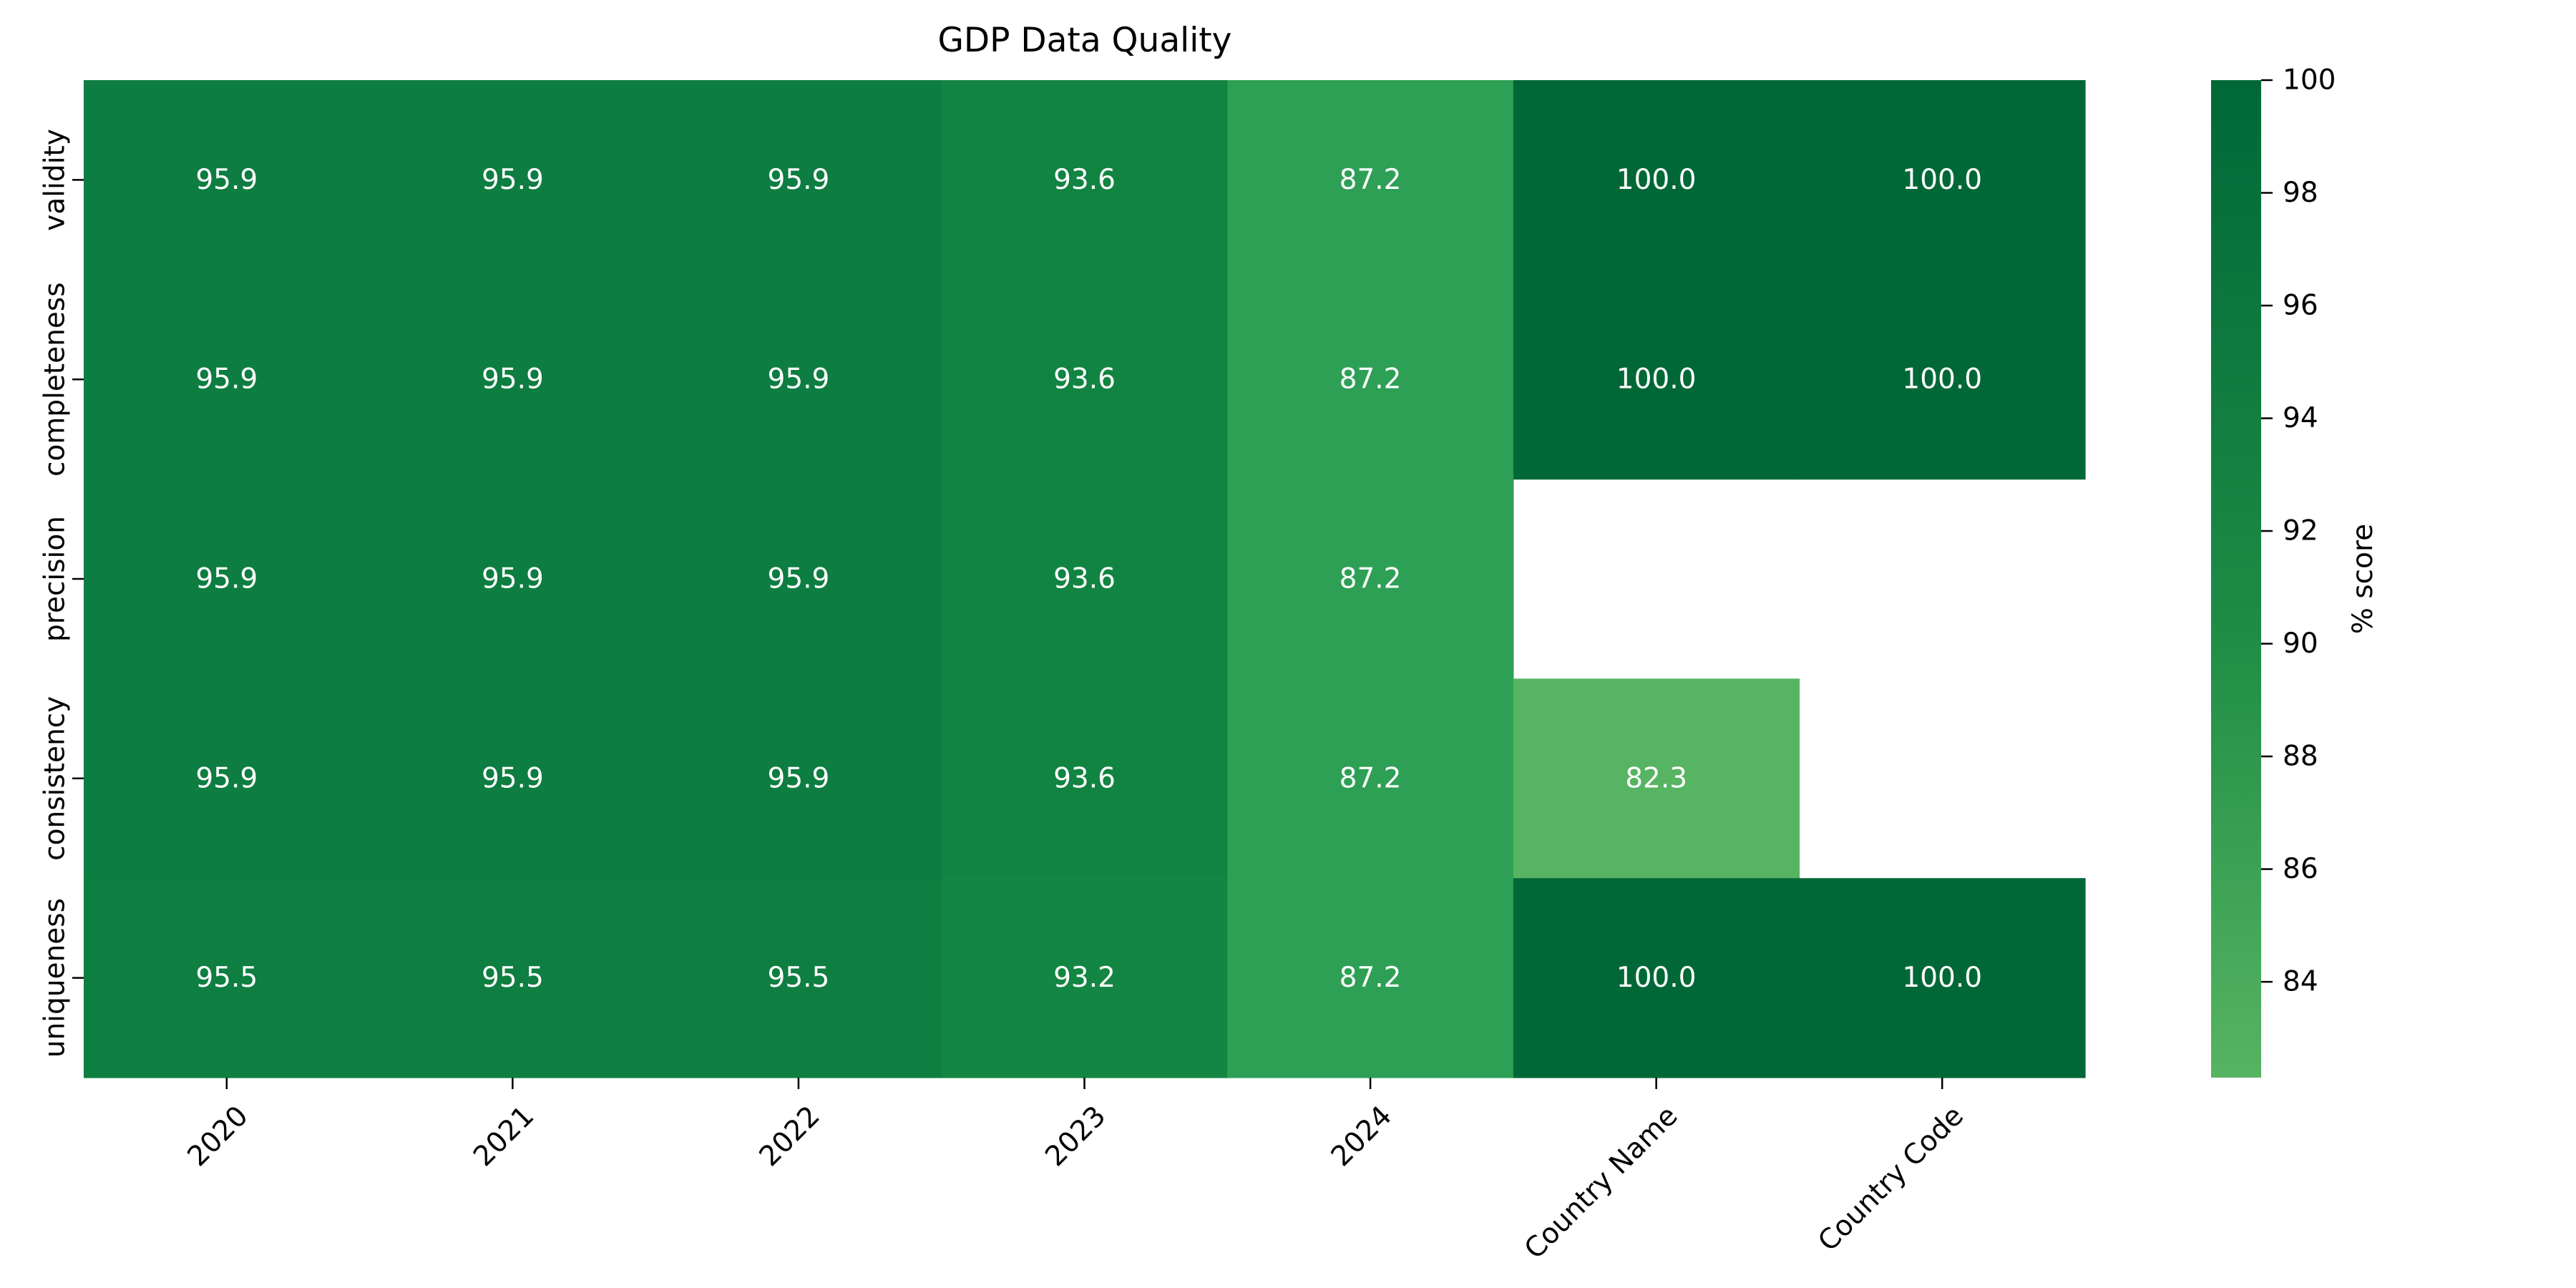  I want to click on colorbar: % score 84 86 88 90 92 94 96 98 100, so click(2295, 571).